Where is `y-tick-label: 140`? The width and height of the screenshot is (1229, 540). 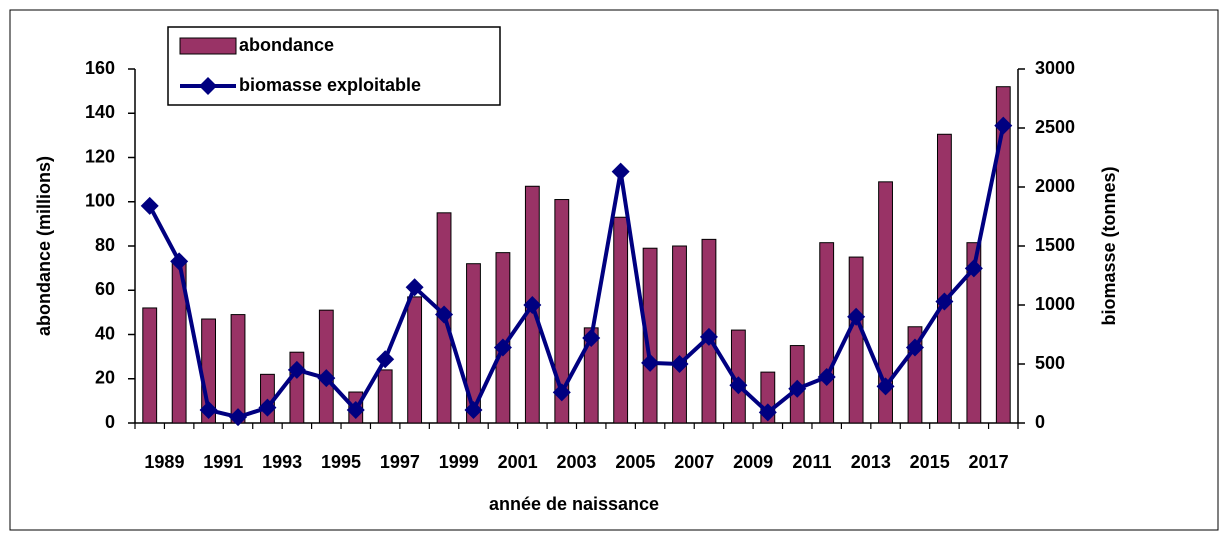
y-tick-label: 140 is located at coordinates (100, 112).